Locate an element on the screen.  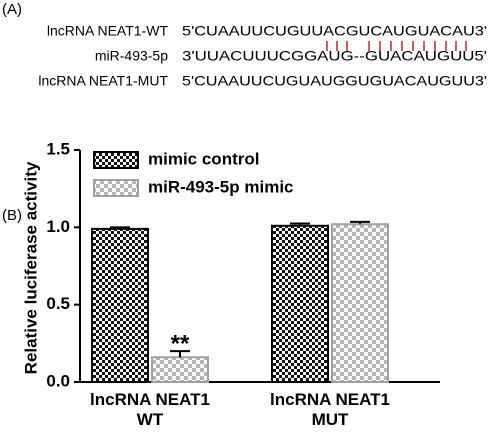
x-tick-label: lncRNA NEAT1 WT is located at coordinates (150, 409).